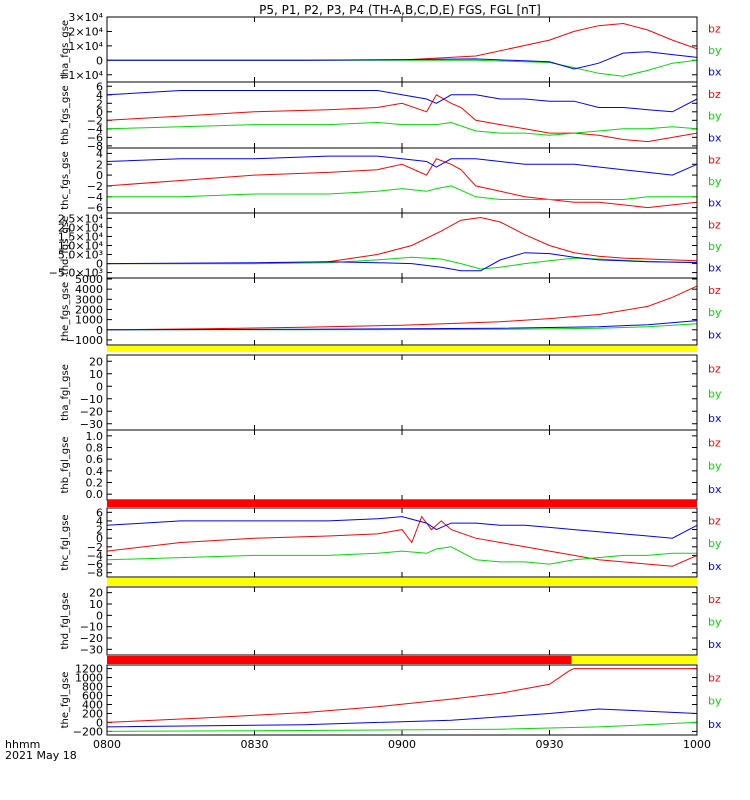 The height and width of the screenshot is (800, 750). What do you see at coordinates (81, 236) in the screenshot?
I see `y-tick-label: 1.5×10⁴` at bounding box center [81, 236].